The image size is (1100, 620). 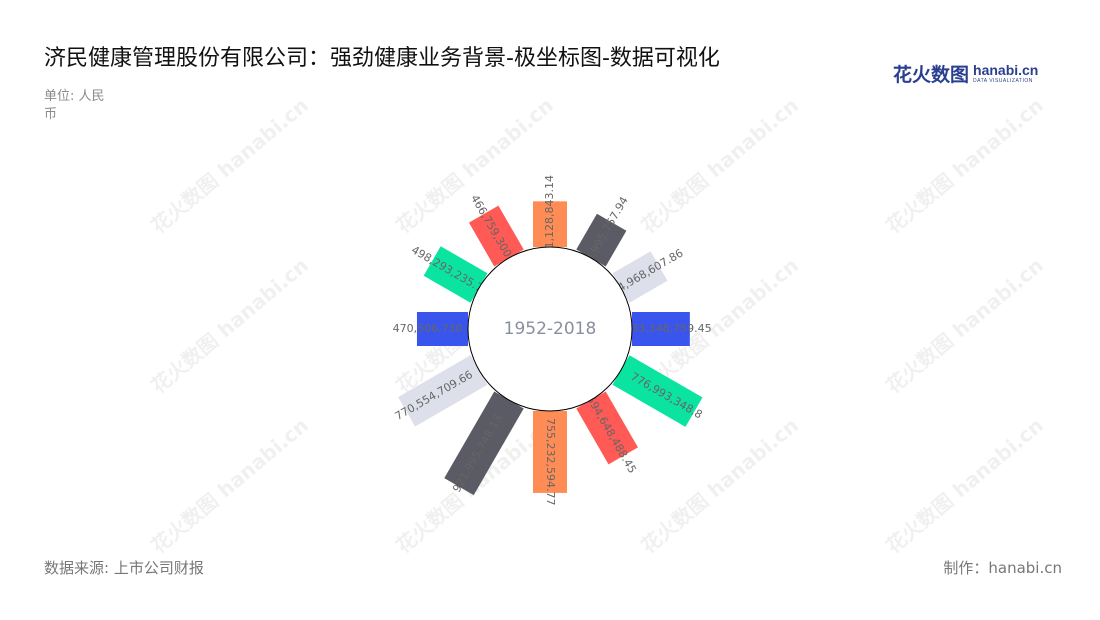 I want to click on chart-title: 济民健康管理股份有限公司：强劲健康业务背景-极坐标图-数据可视化, so click(x=382, y=58).